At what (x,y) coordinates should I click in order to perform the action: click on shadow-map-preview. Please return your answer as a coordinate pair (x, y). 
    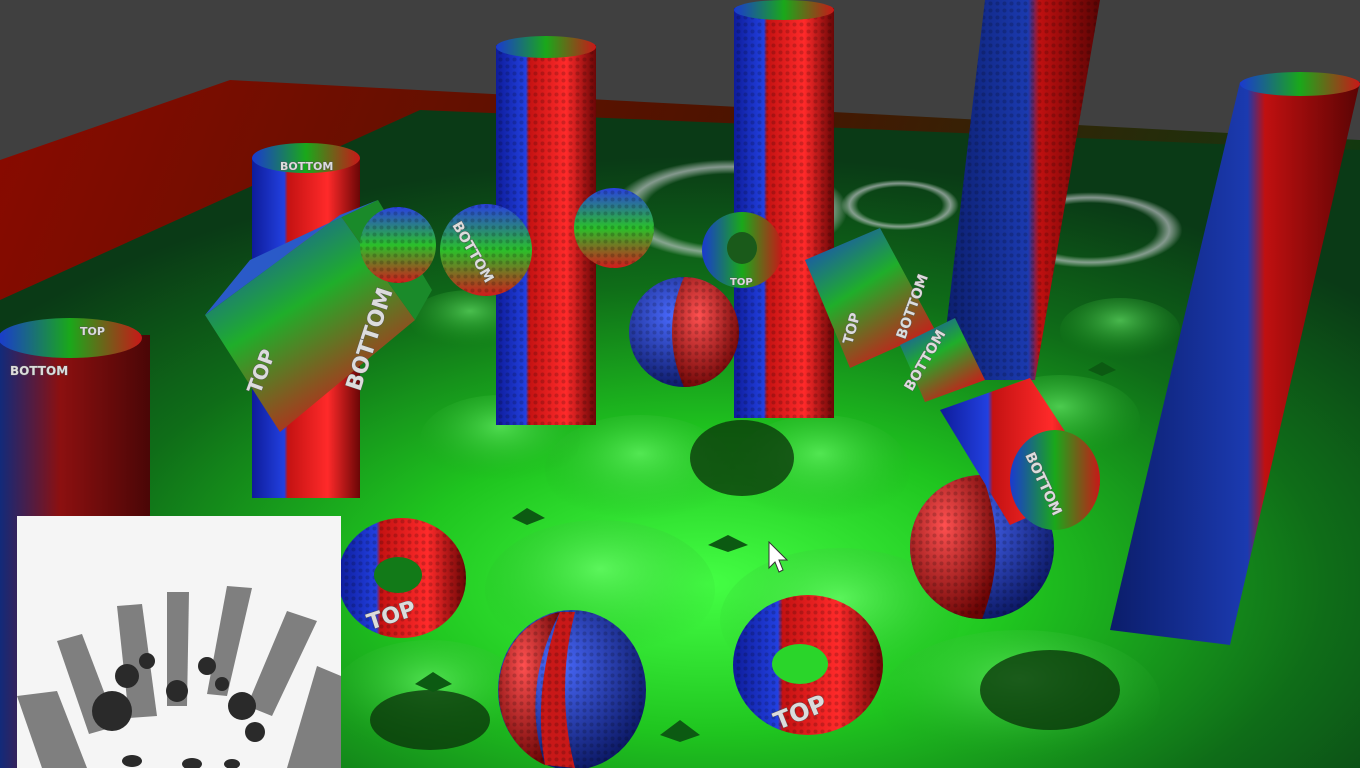
    Looking at the image, I should click on (179, 642).